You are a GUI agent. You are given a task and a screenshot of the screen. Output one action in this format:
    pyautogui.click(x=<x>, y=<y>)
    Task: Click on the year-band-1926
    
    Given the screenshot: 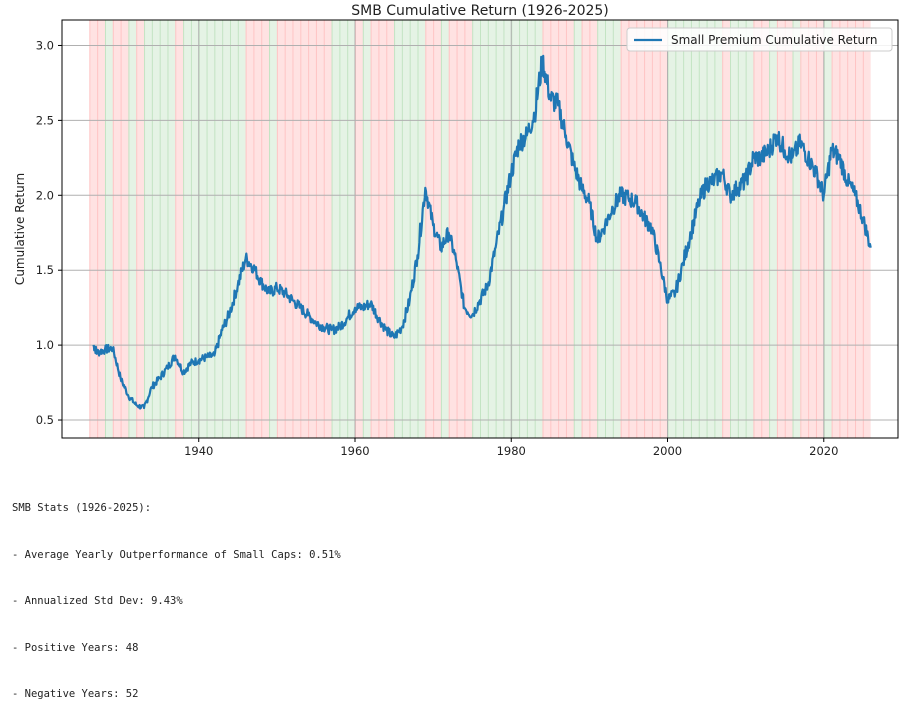 What is the action you would take?
    pyautogui.click(x=93, y=229)
    